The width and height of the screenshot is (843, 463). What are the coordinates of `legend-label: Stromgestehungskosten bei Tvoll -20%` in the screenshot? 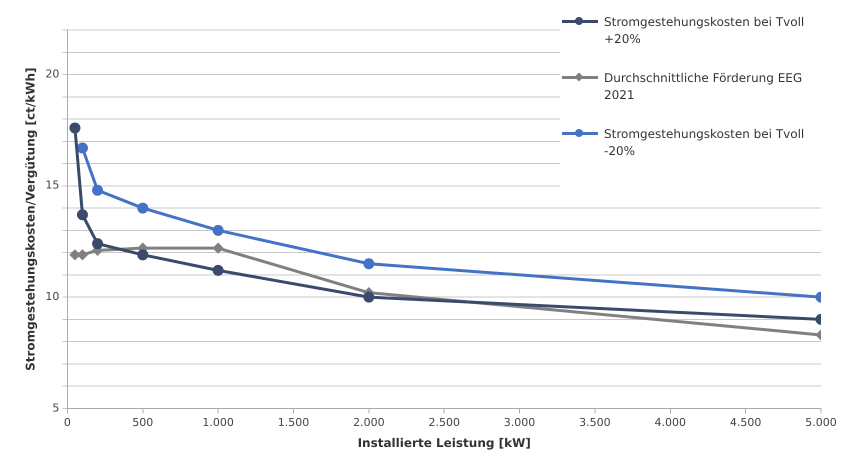 It's located at (705, 143).